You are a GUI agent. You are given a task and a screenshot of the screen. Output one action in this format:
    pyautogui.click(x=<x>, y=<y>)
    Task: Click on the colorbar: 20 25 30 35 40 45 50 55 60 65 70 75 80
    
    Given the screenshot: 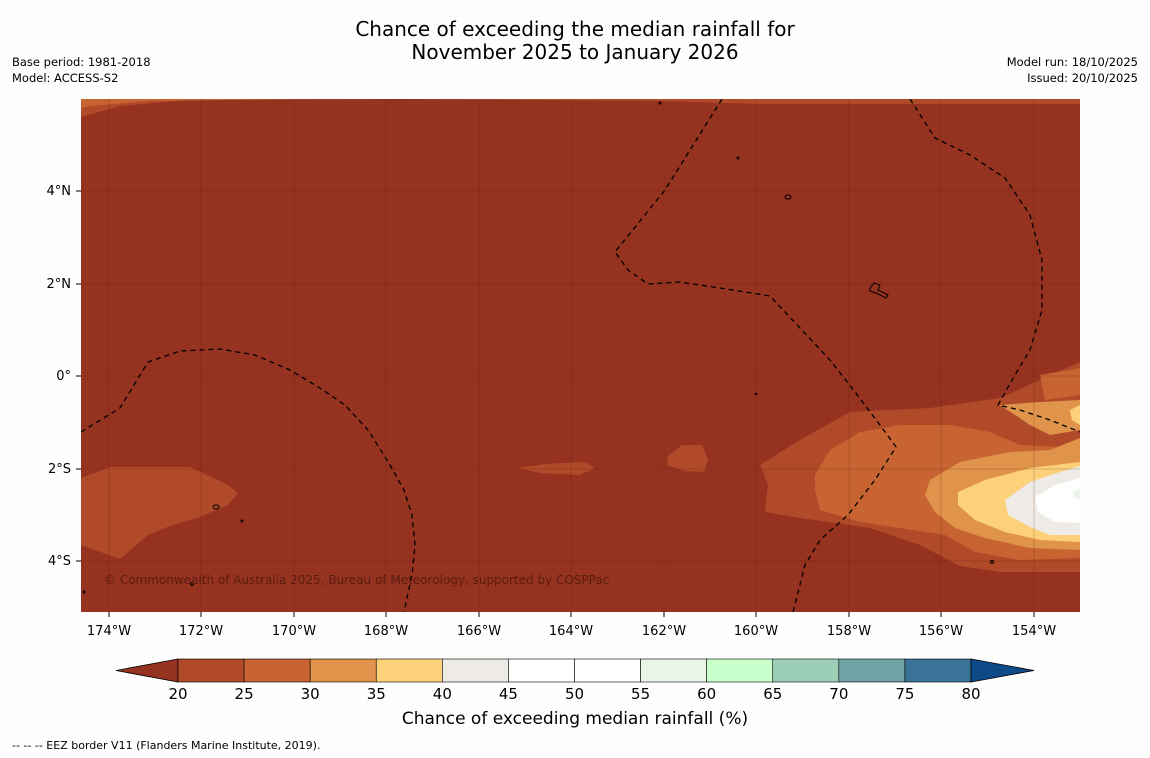 What is the action you would take?
    pyautogui.click(x=575, y=680)
    